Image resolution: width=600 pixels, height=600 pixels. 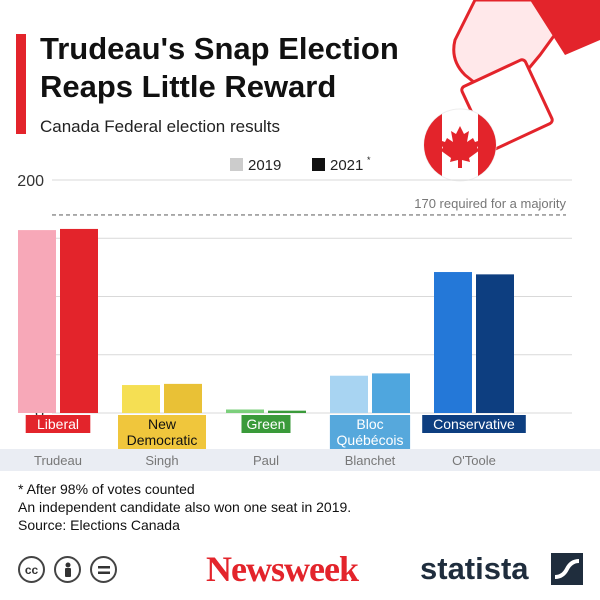 I want to click on party-label-3-1: Québécois, so click(x=370, y=440).